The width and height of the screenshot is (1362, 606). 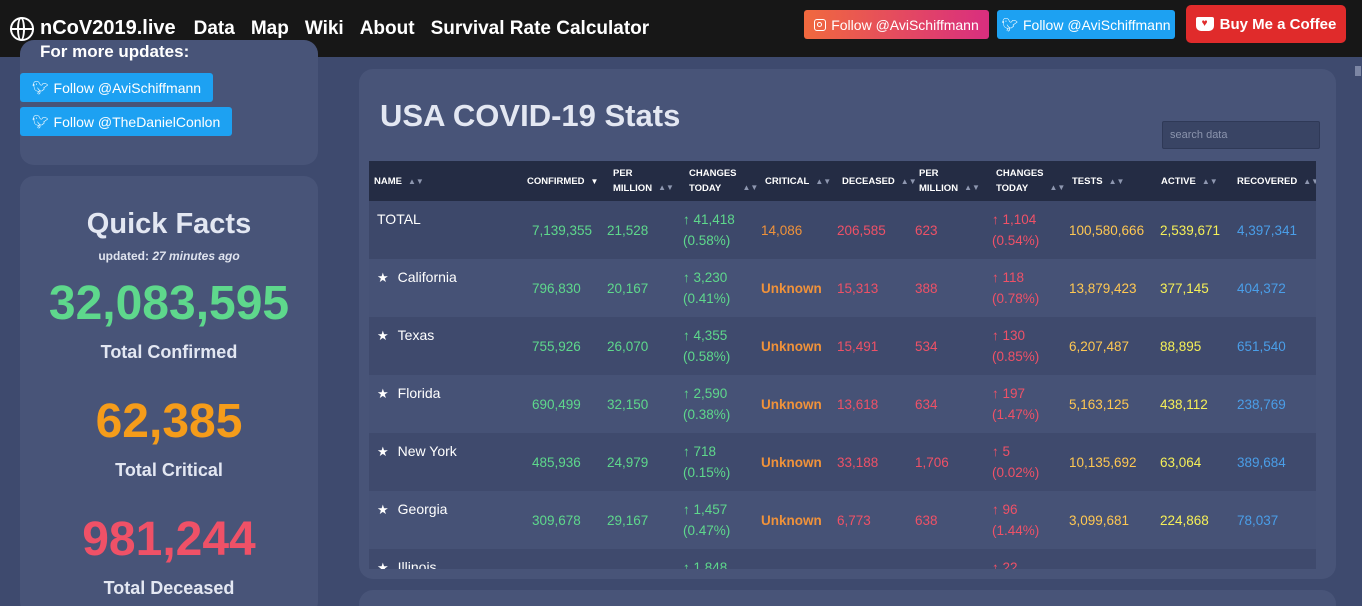 I want to click on tests-cell: 3,099,681, so click(x=1099, y=520).